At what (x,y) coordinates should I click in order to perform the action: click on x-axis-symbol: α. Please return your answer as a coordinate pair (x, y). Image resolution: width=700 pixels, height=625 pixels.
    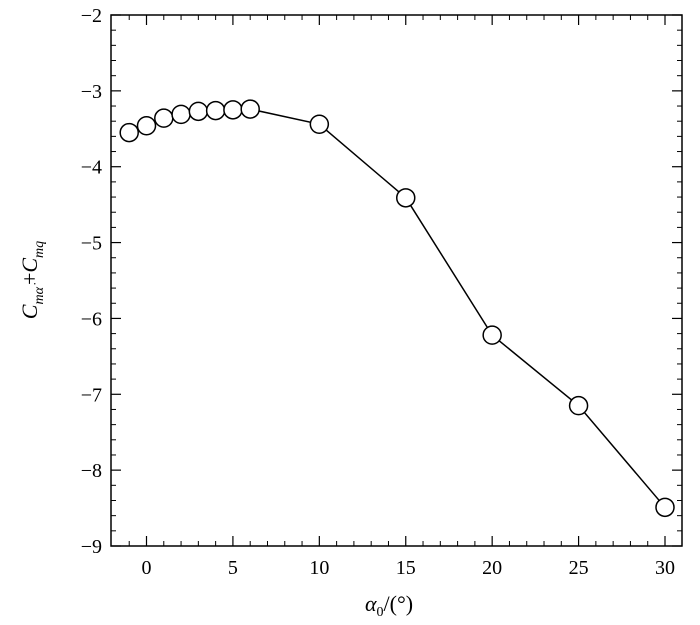
    Looking at the image, I should click on (371, 603).